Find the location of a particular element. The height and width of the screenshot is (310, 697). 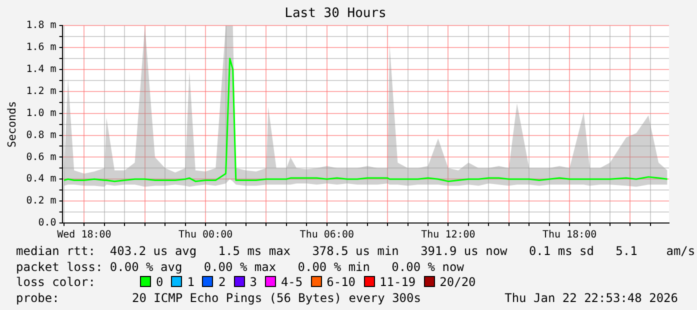

x-tick-label: Thu 12:00 is located at coordinates (448, 235).